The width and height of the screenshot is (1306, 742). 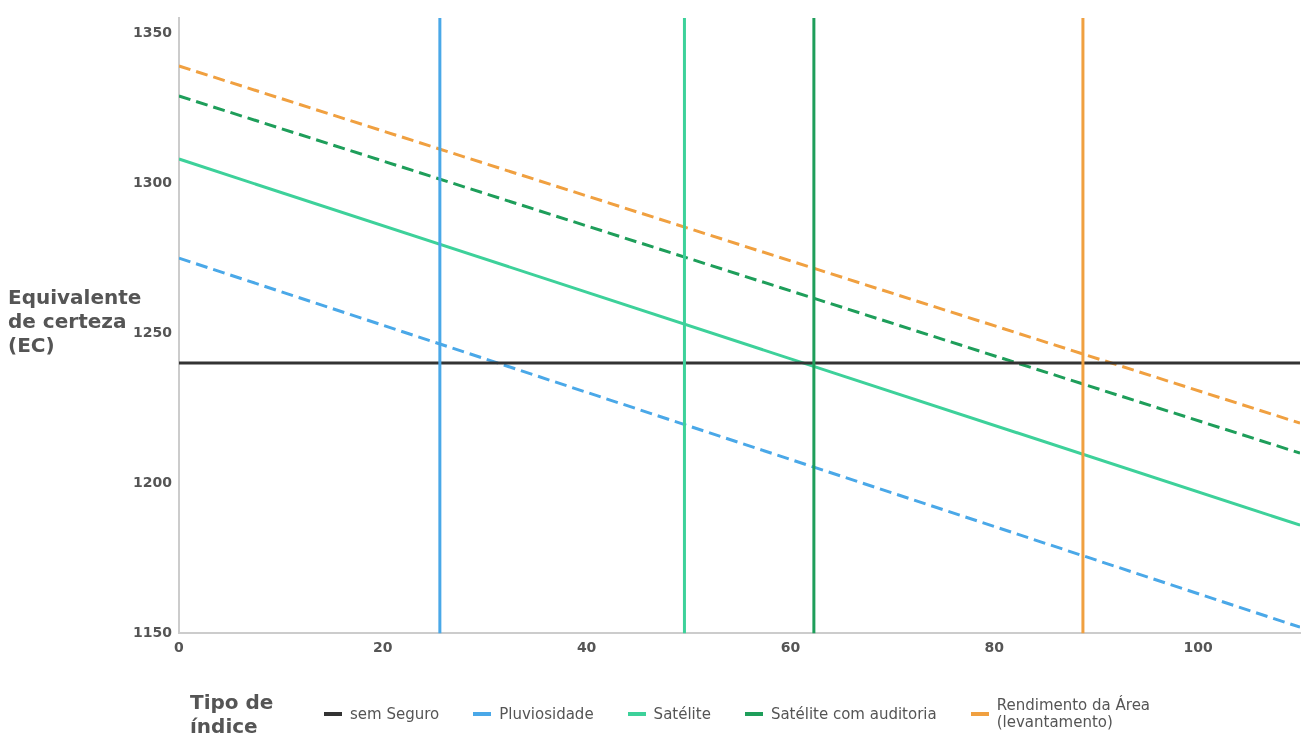 I want to click on x-tick-label: 100, so click(x=1198, y=647).